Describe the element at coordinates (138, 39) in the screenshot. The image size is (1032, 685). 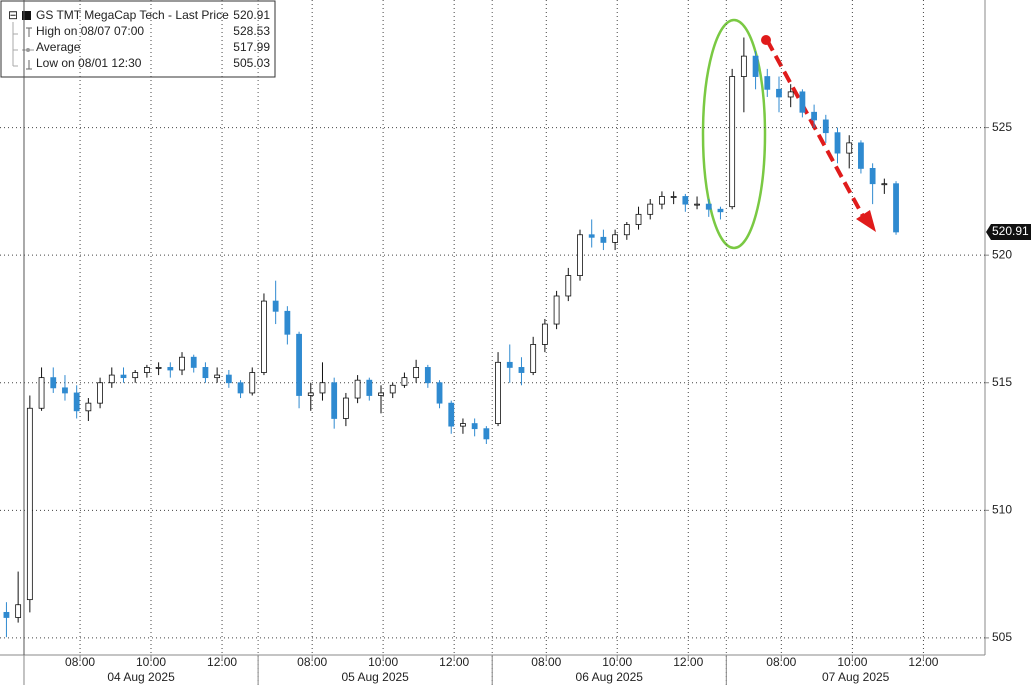
I see `legend-box` at that location.